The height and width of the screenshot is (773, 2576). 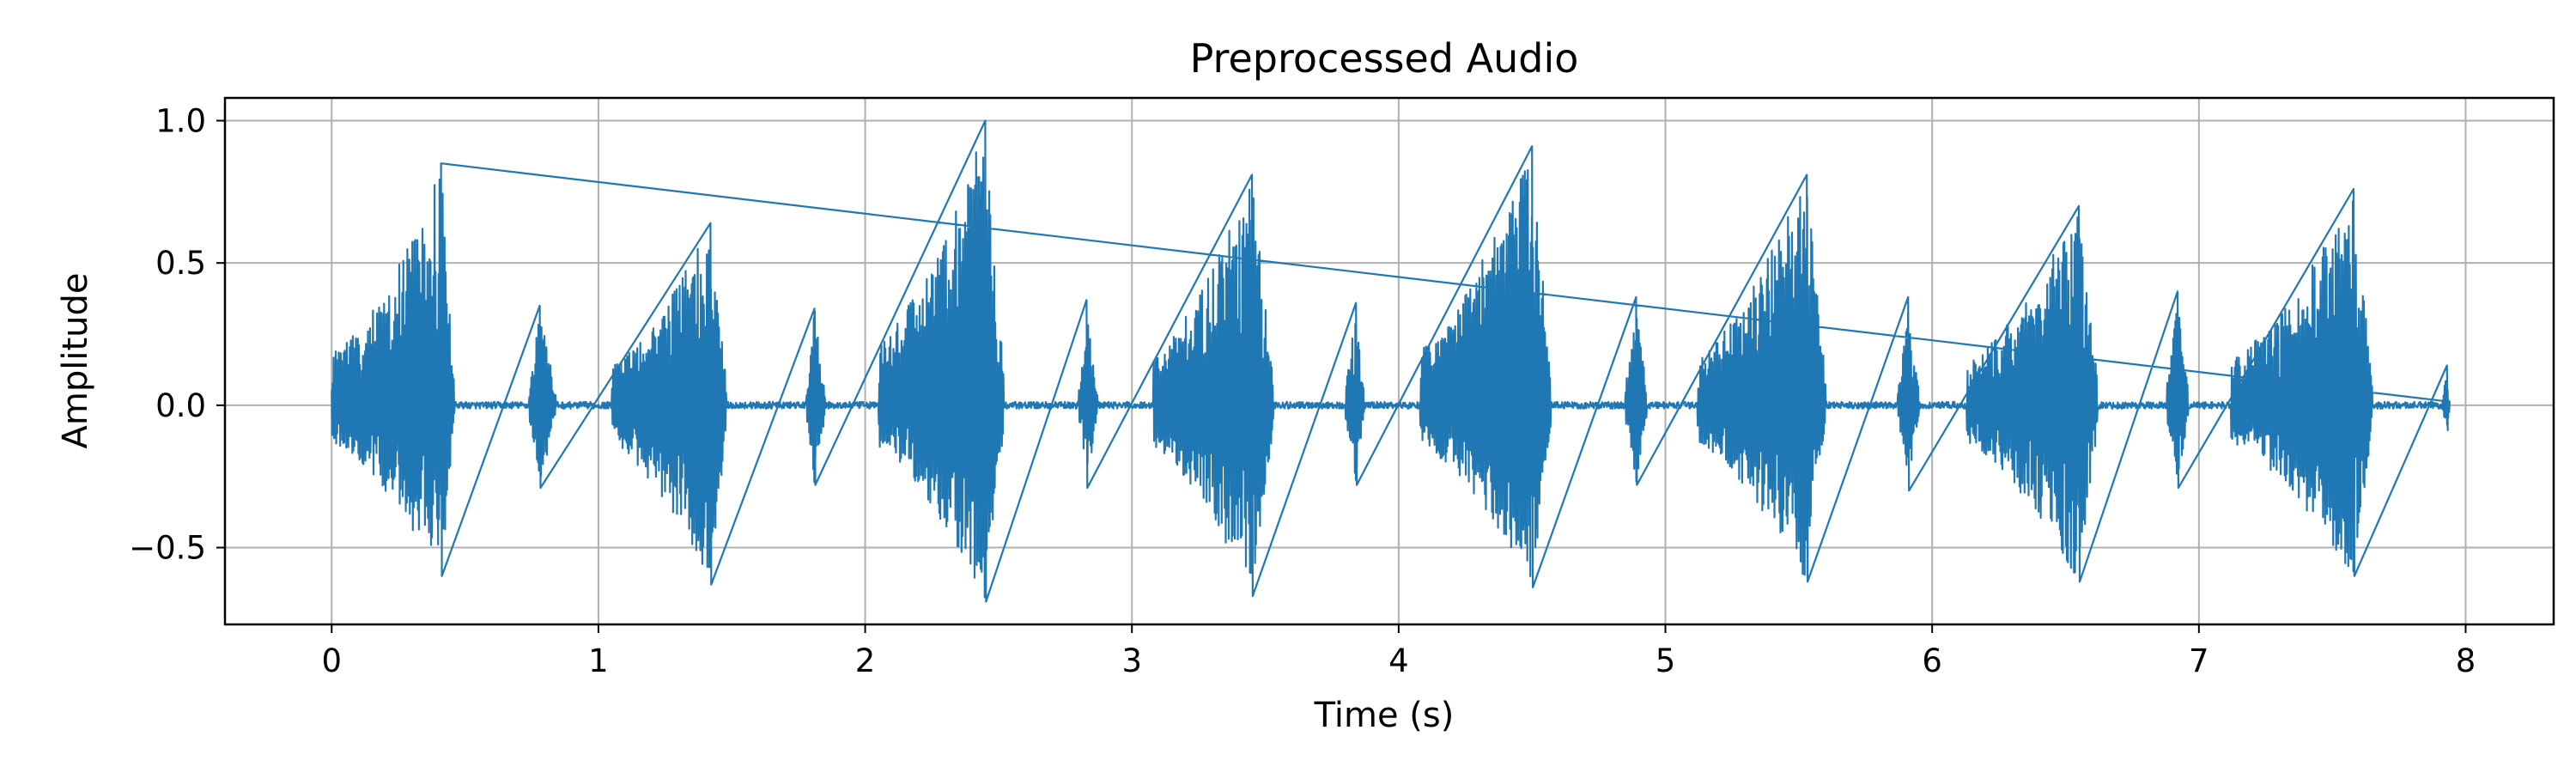 I want to click on x-axis: 0 1 2 3 4 5 6 7 8, so click(x=1398, y=652).